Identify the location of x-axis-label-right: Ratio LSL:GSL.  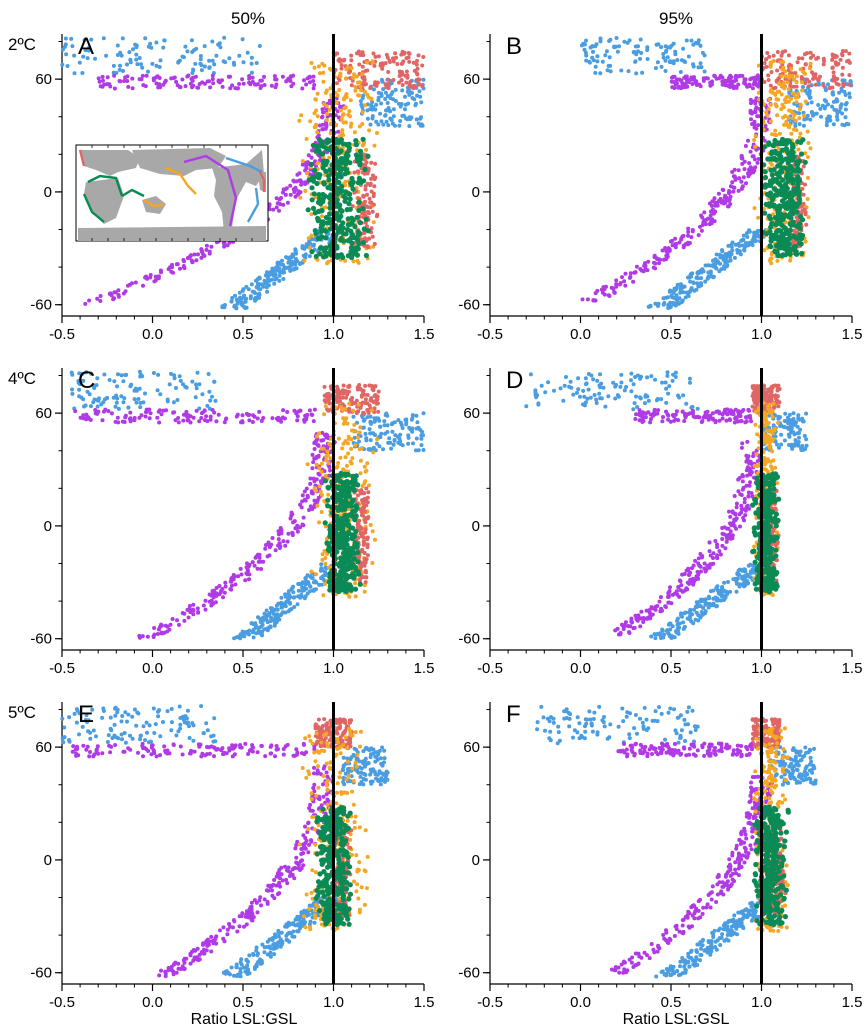
(676, 1019).